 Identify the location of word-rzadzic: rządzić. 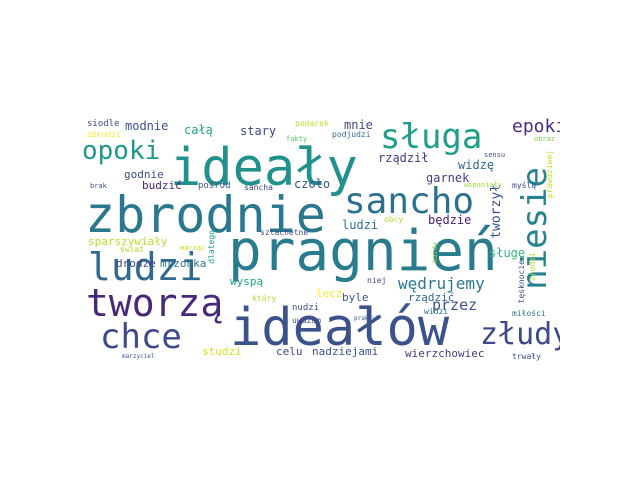
(431, 297).